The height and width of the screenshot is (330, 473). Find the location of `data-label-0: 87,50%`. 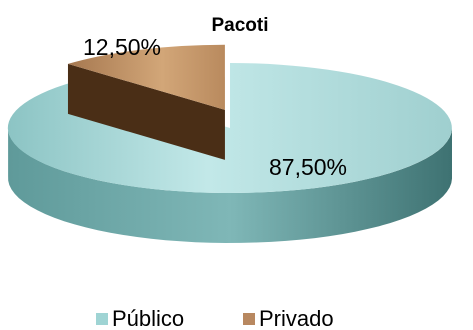

data-label-0: 87,50% is located at coordinates (308, 167).